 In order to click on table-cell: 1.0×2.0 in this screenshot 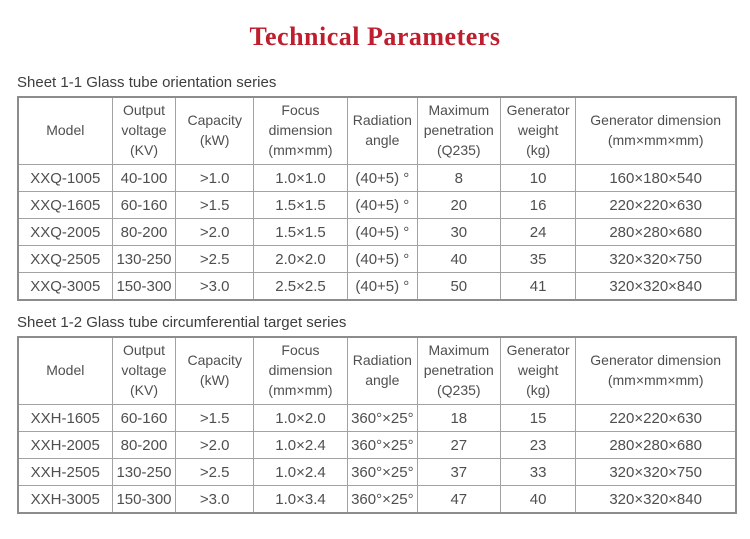, I will do `click(300, 418)`.